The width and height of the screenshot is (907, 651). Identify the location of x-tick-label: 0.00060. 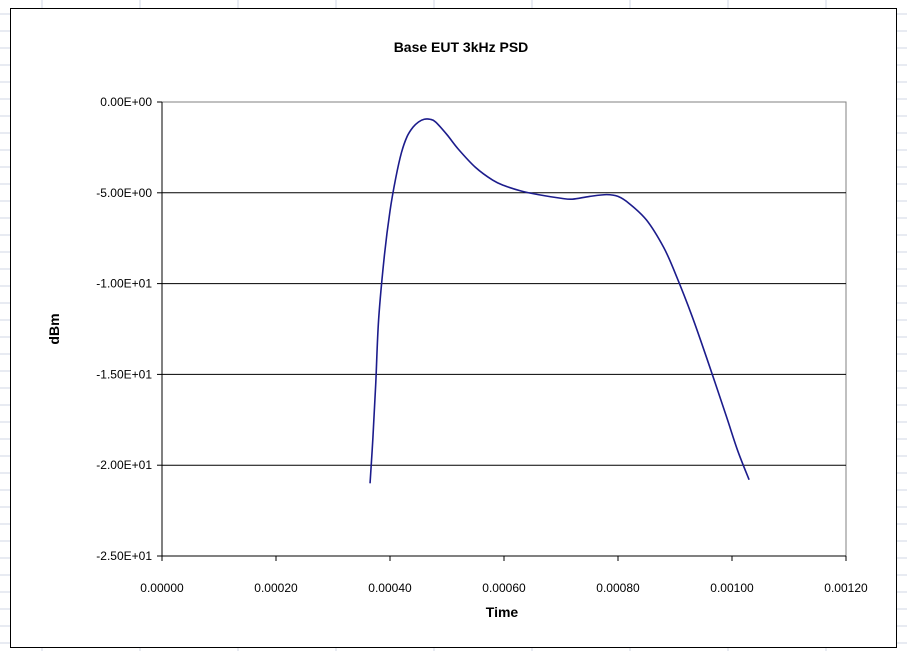
(504, 588).